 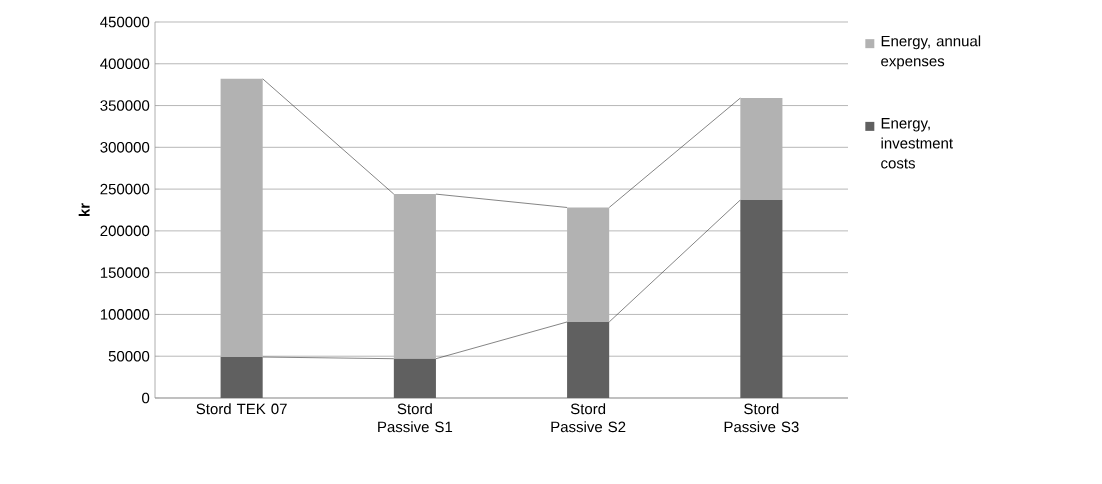 What do you see at coordinates (415, 418) in the screenshot?
I see `x-tick-label: Stord Passive S1` at bounding box center [415, 418].